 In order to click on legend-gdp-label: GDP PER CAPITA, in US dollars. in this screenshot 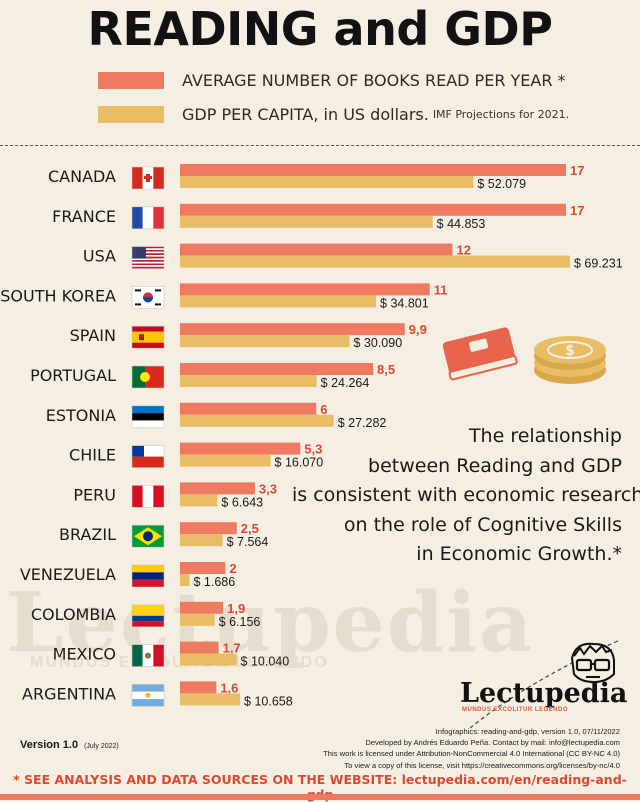, I will do `click(305, 114)`.